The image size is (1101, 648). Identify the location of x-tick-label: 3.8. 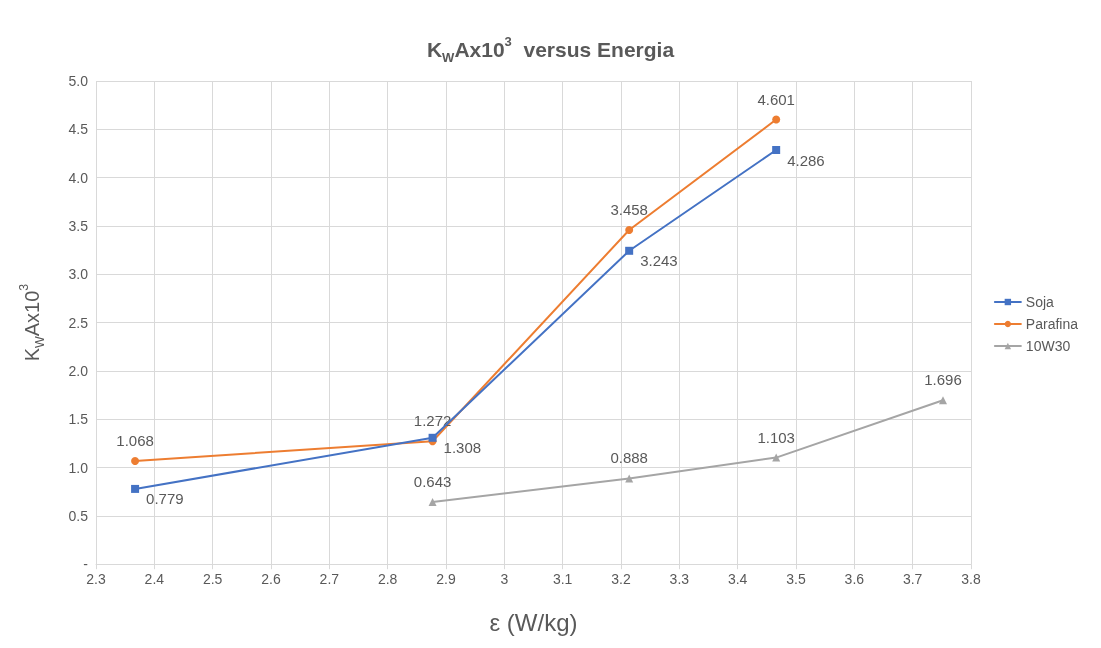
(971, 579).